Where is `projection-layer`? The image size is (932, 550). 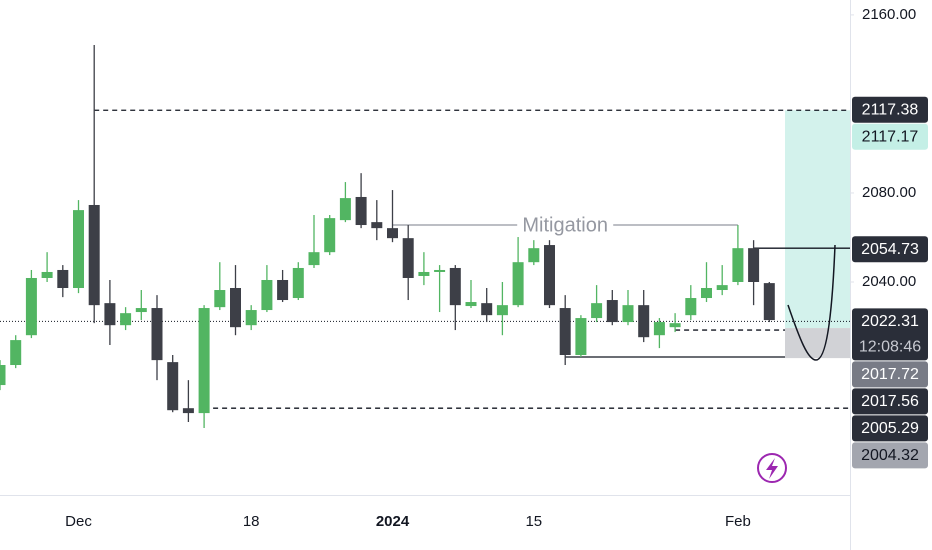
projection-layer is located at coordinates (817, 234).